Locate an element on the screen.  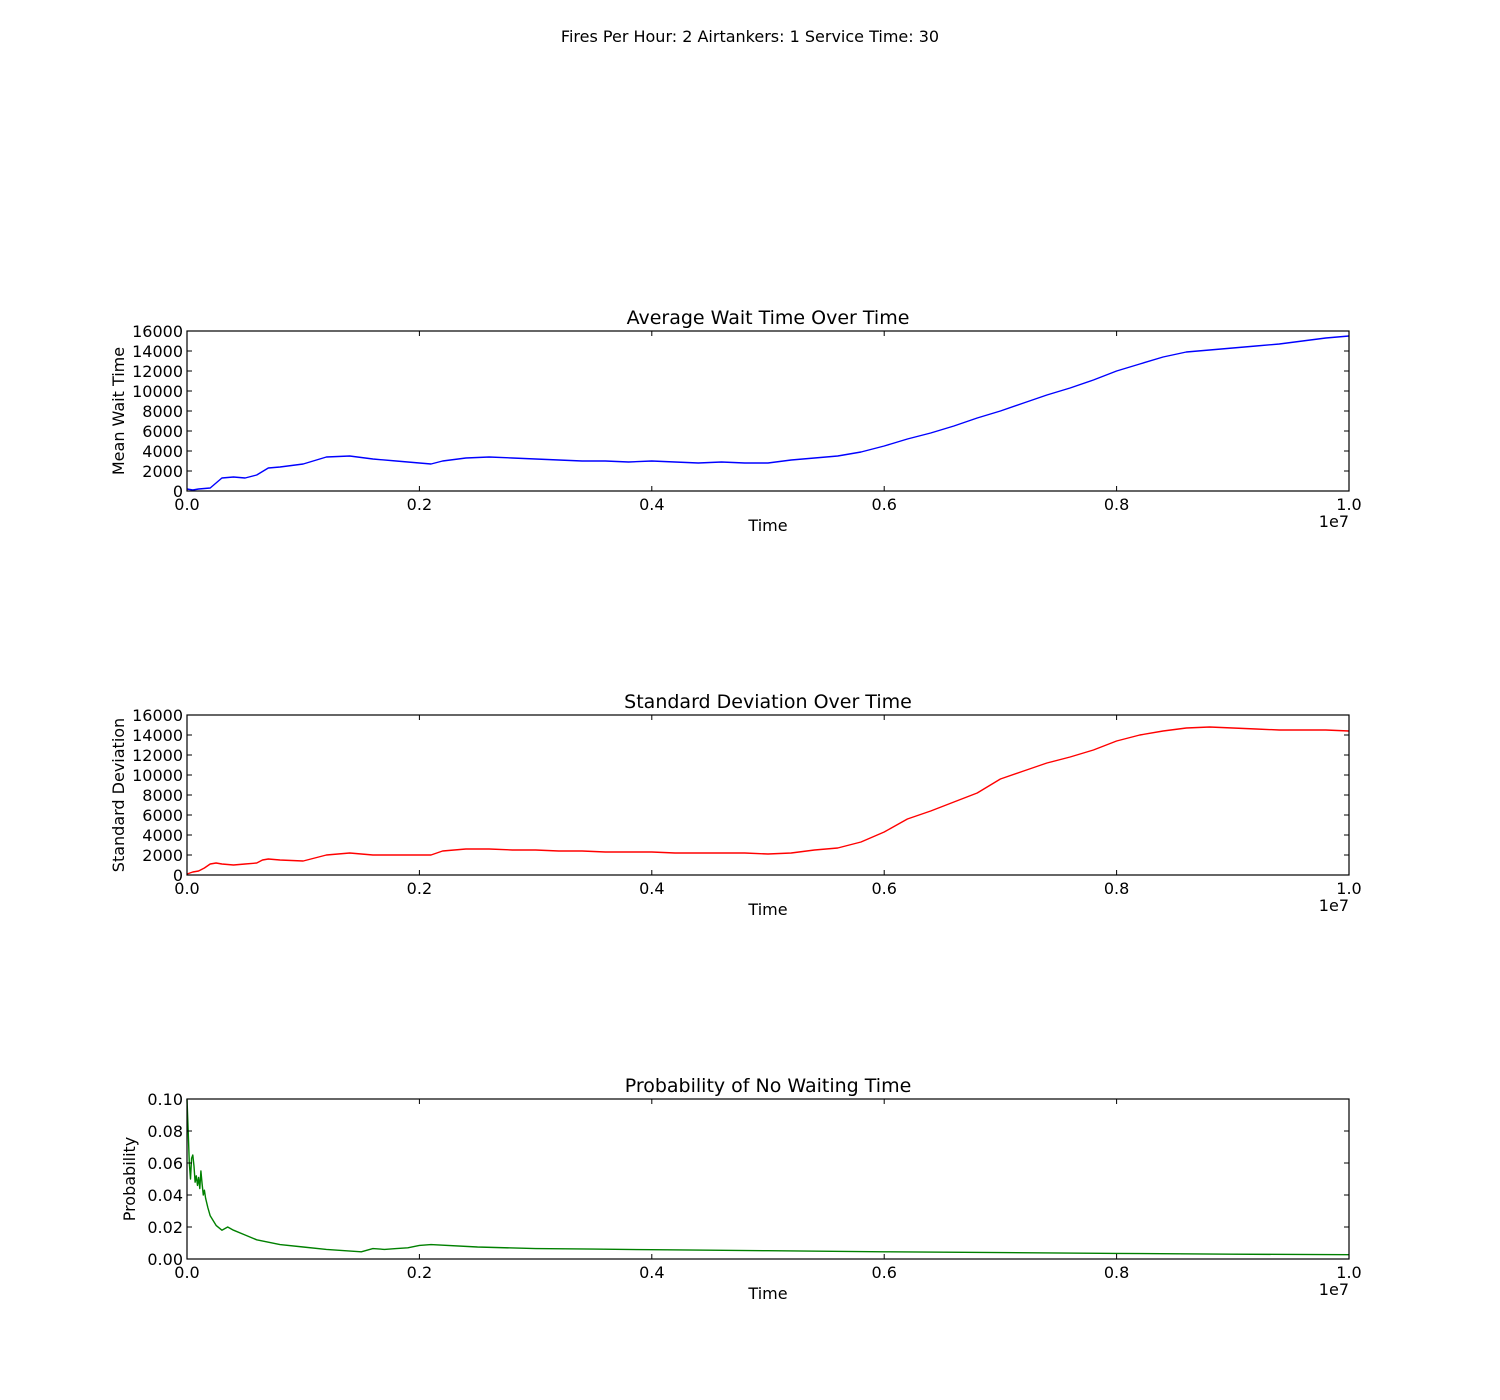
chart-title: Average Wait Time Over Time is located at coordinates (768, 318).